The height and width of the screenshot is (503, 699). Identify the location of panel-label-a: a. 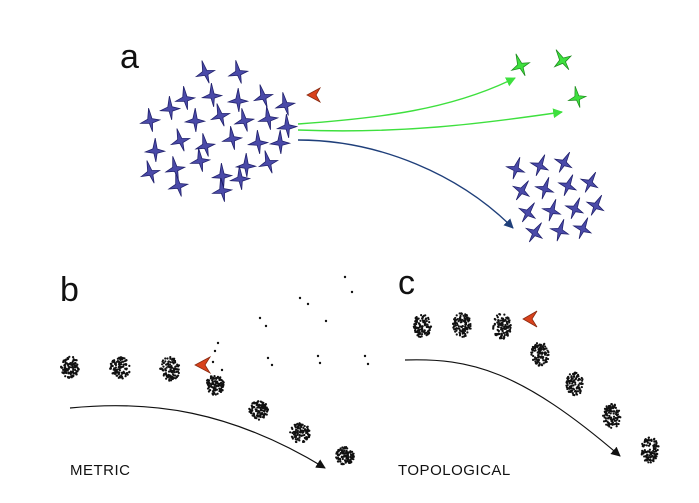
(129, 57).